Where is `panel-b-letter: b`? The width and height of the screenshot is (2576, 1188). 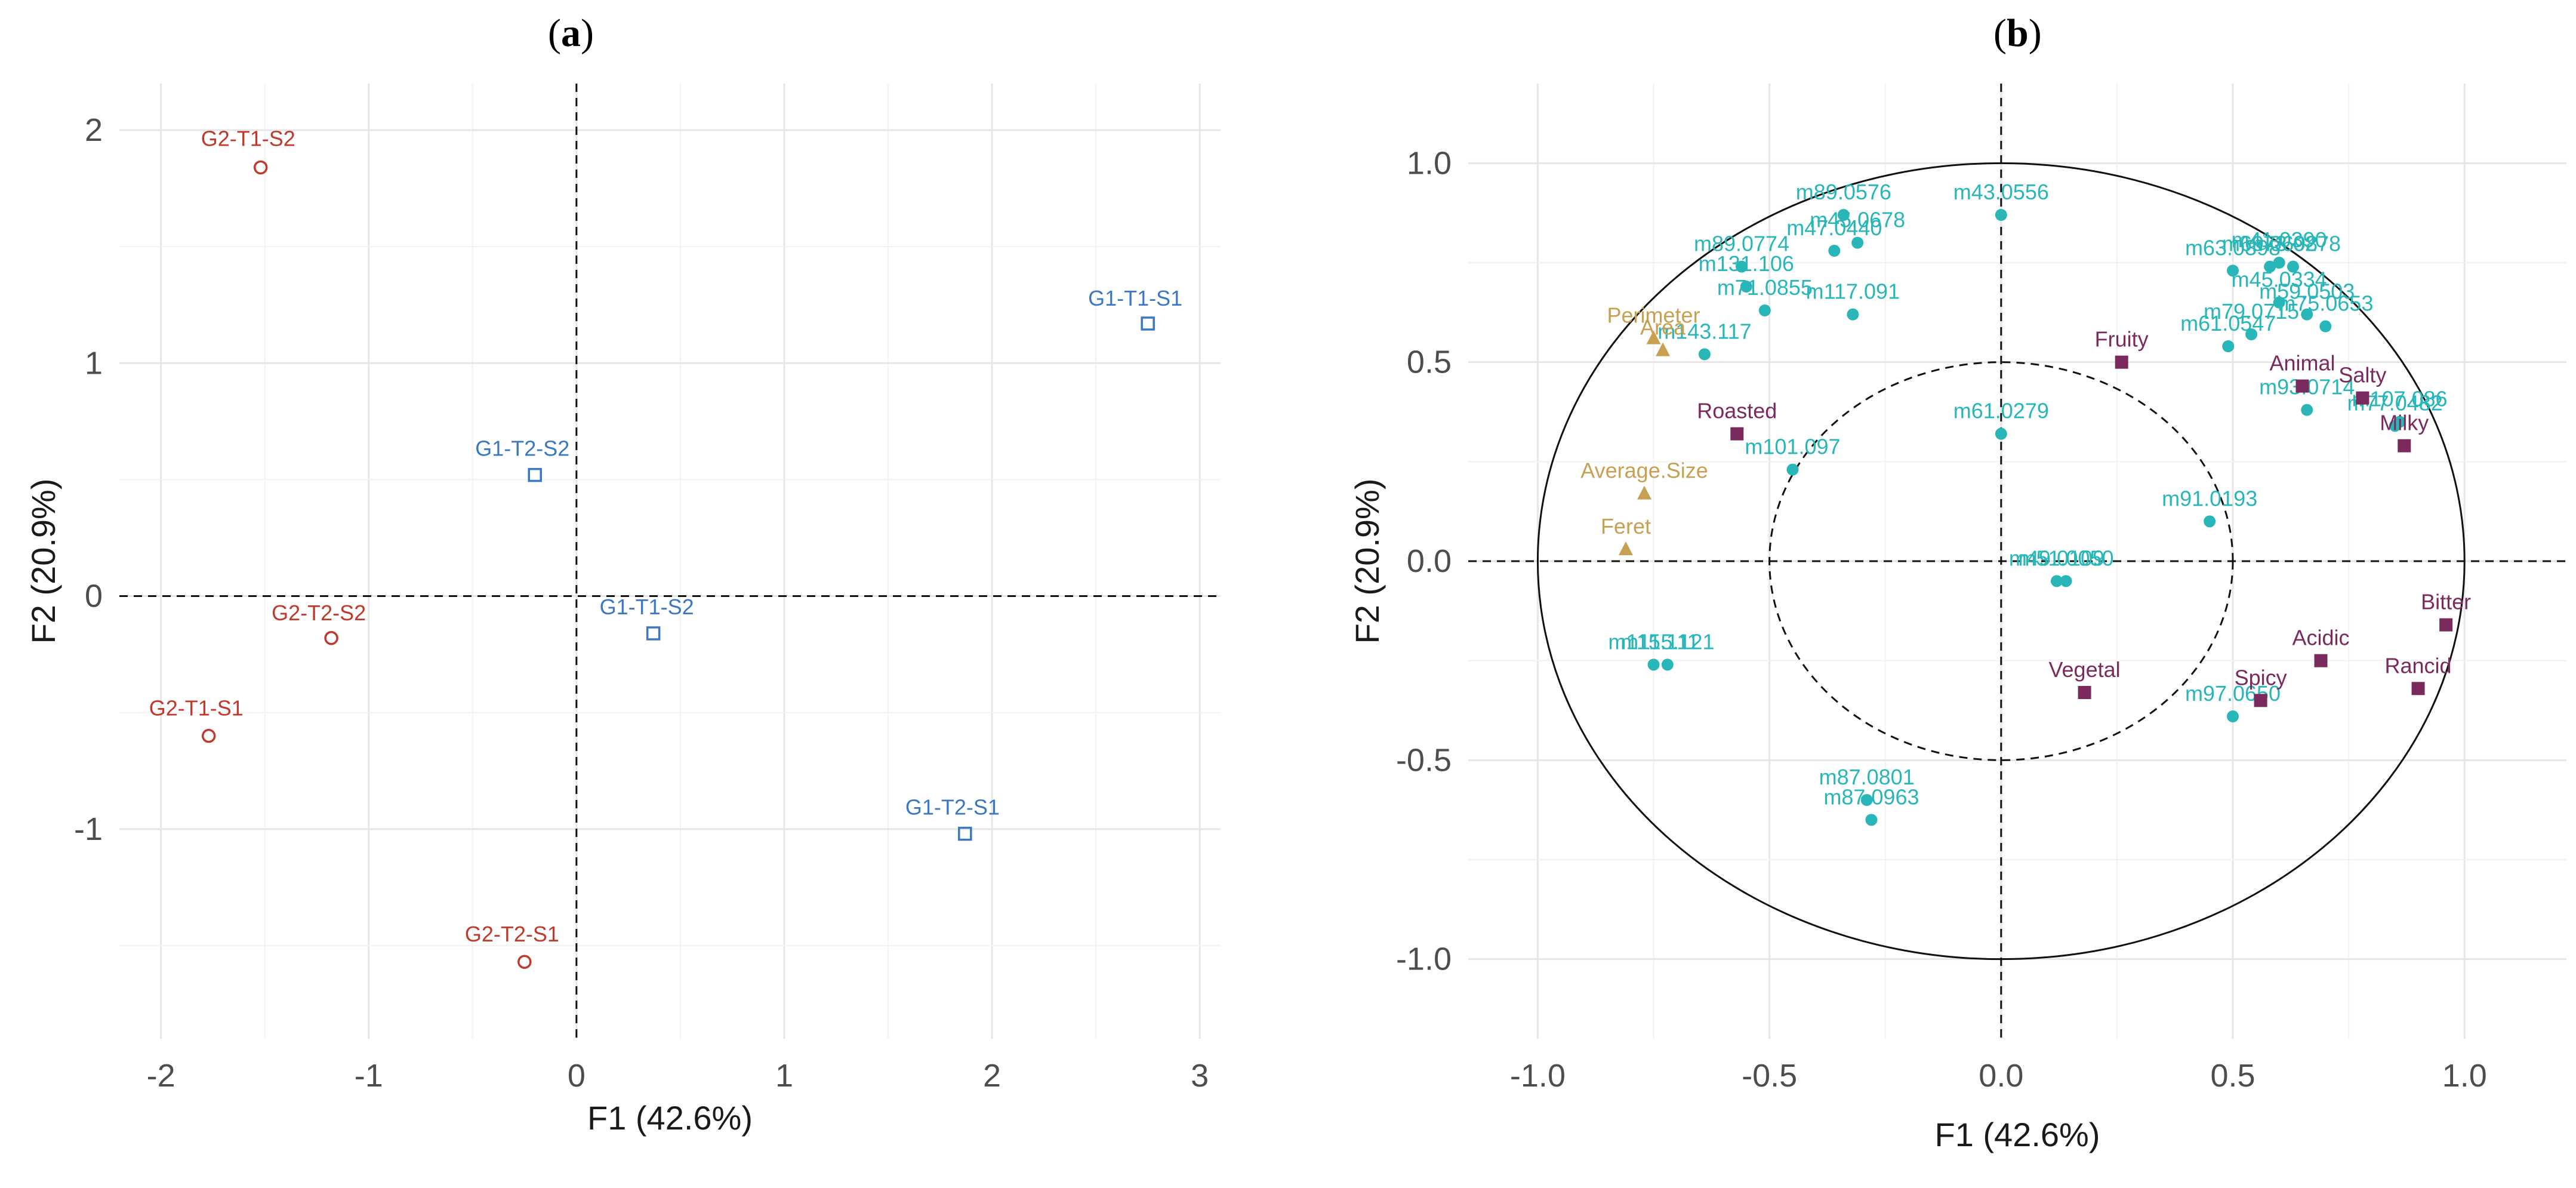 panel-b-letter: b is located at coordinates (2017, 33).